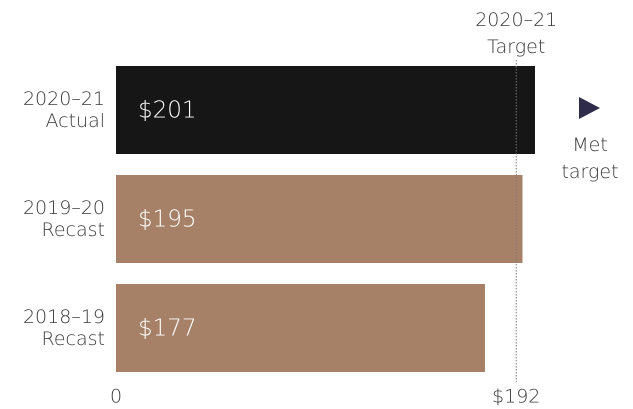 The height and width of the screenshot is (409, 633). Describe the element at coordinates (64, 219) in the screenshot. I see `category-label: 2019–20 Recast` at that location.